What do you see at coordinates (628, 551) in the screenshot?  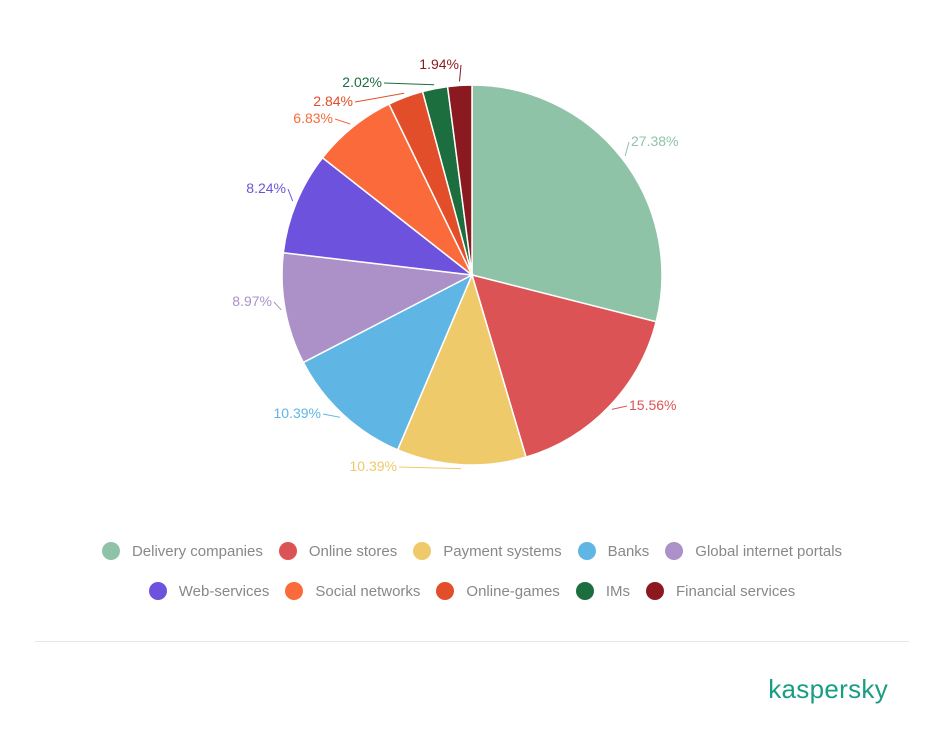 I see `legend-label-banks: Banks` at bounding box center [628, 551].